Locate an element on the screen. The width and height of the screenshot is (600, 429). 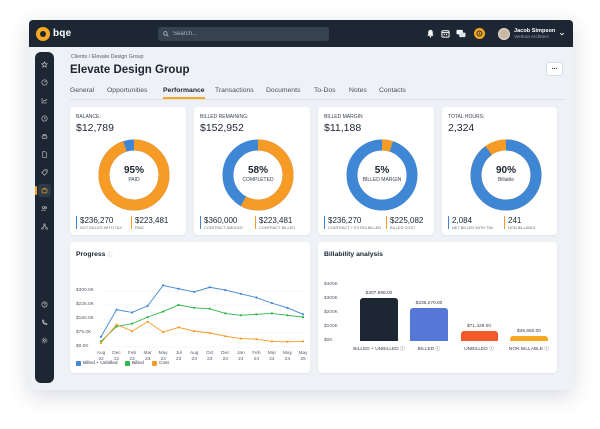
sidebar-item-help is located at coordinates (44, 304).